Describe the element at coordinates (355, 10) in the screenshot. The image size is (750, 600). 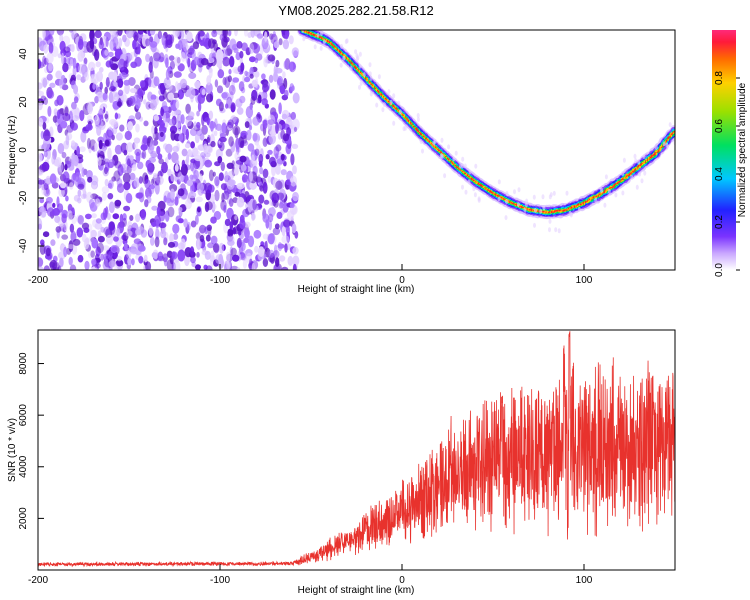
I see `page-title: YM08.2025.282.21.58.R12` at that location.